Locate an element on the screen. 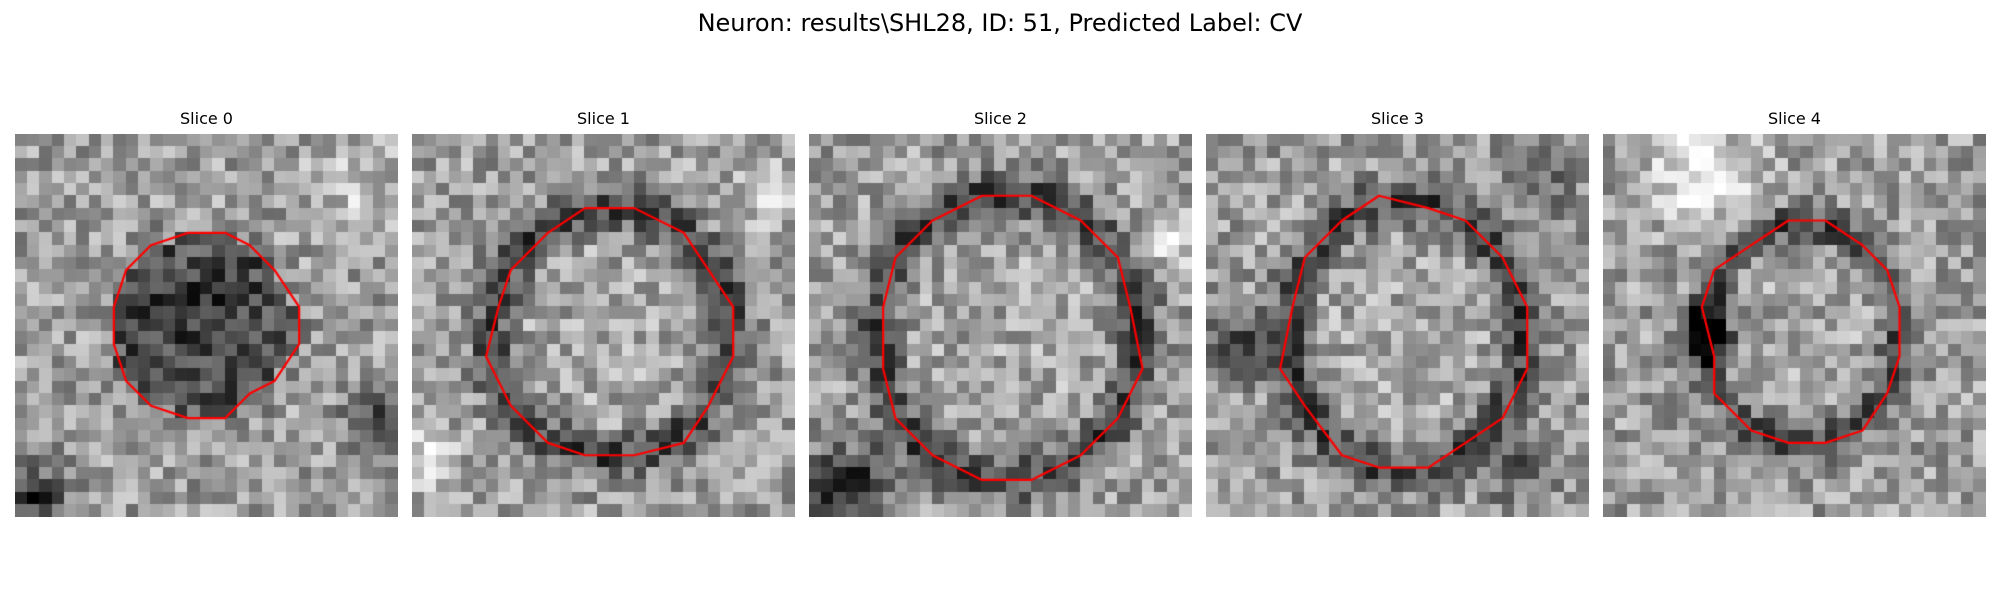  slice-title-1: Slice 1 is located at coordinates (603, 118).